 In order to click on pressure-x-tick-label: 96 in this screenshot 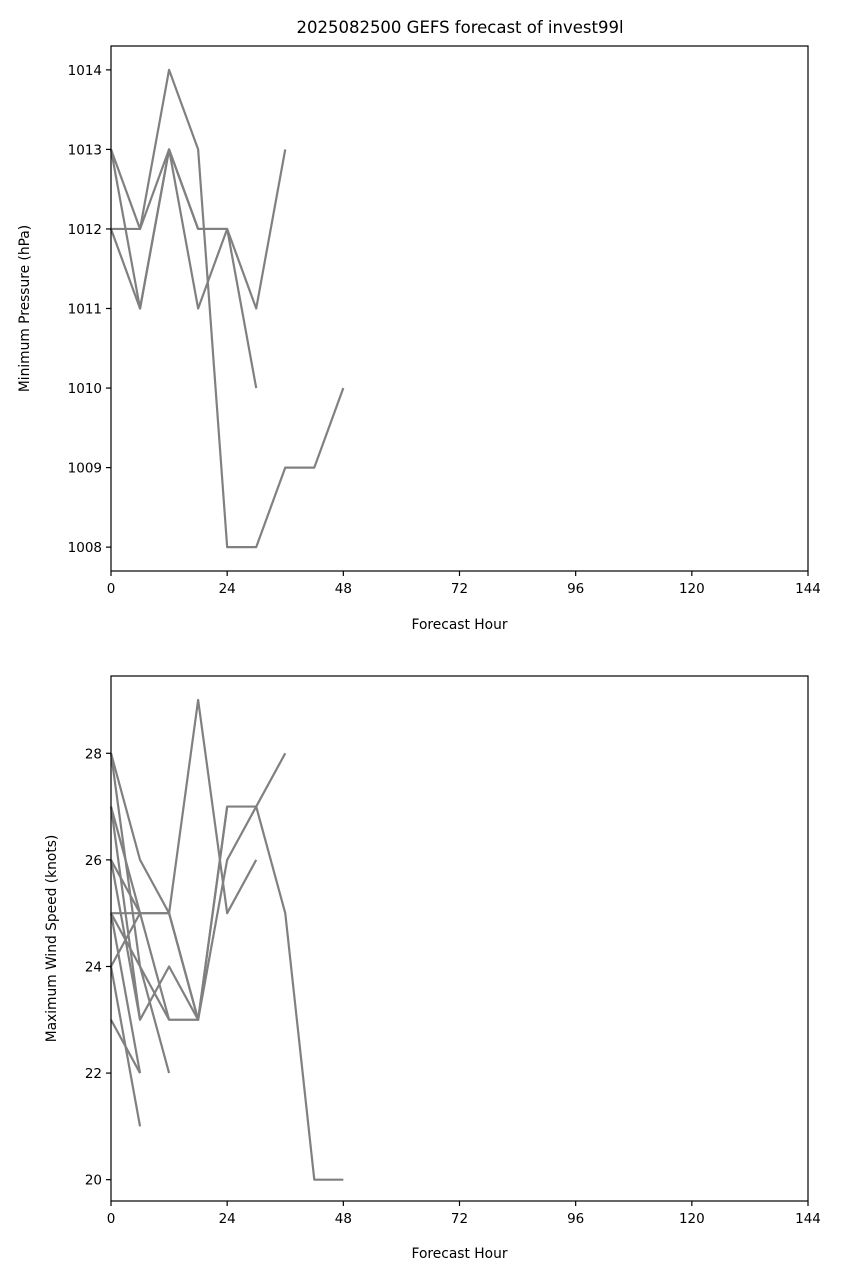, I will do `click(575, 589)`.